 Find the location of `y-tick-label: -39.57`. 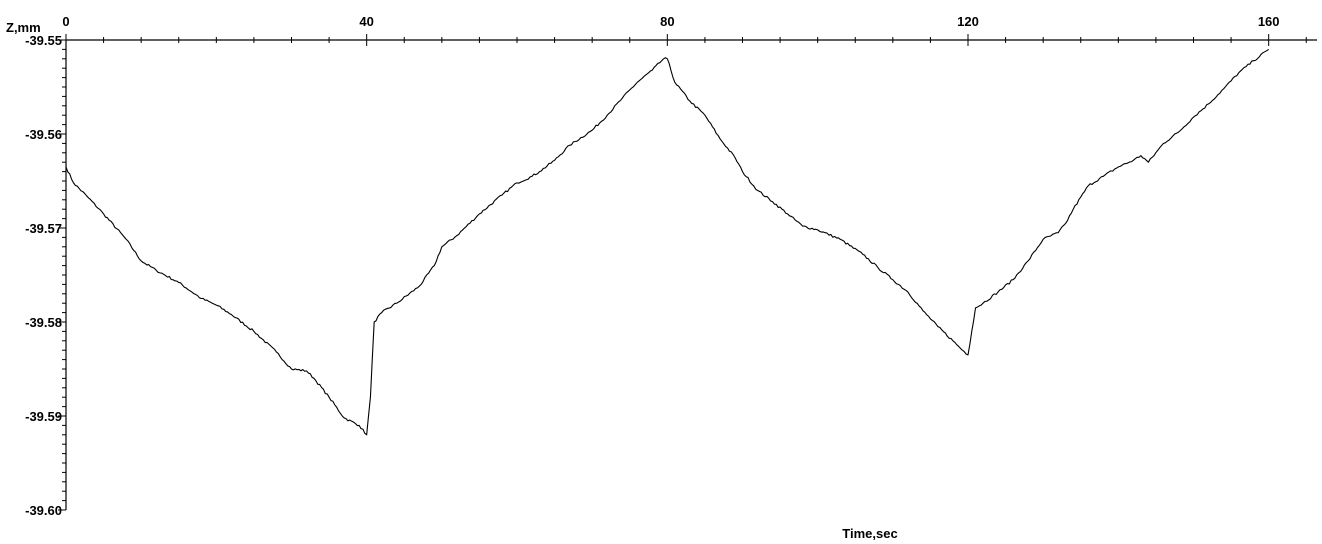

y-tick-label: -39.57 is located at coordinates (43, 228).